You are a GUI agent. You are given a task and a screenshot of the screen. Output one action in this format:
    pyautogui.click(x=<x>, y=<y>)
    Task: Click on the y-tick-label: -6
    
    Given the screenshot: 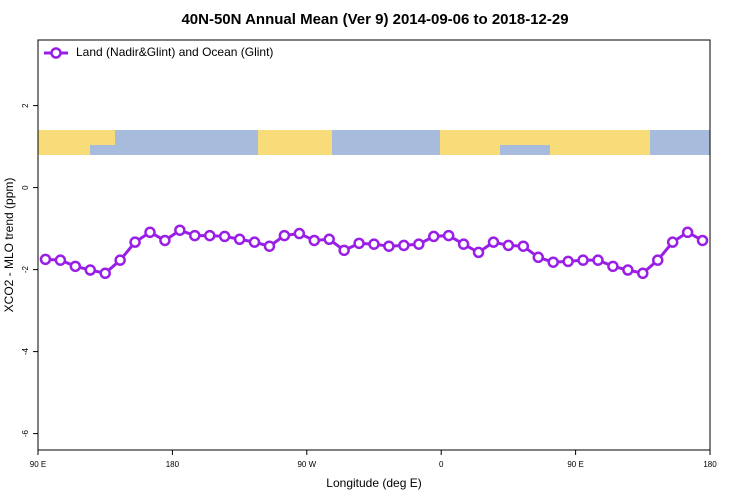 What is the action you would take?
    pyautogui.click(x=25, y=433)
    